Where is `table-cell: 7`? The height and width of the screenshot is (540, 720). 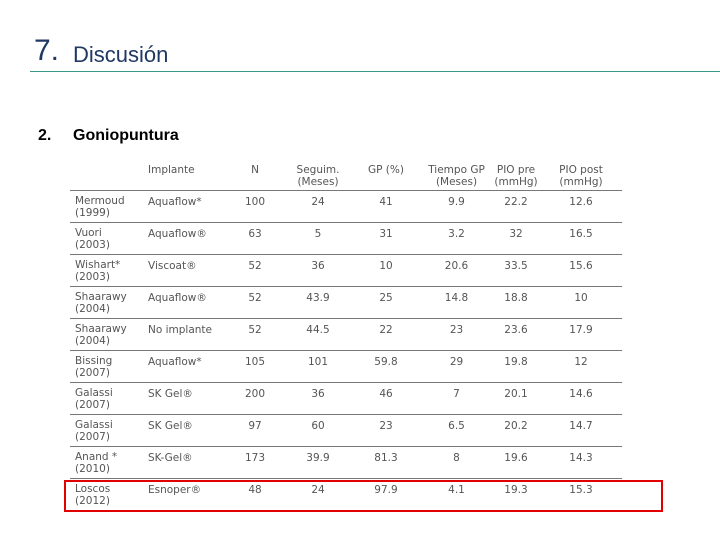
table-cell: 7 is located at coordinates (456, 394).